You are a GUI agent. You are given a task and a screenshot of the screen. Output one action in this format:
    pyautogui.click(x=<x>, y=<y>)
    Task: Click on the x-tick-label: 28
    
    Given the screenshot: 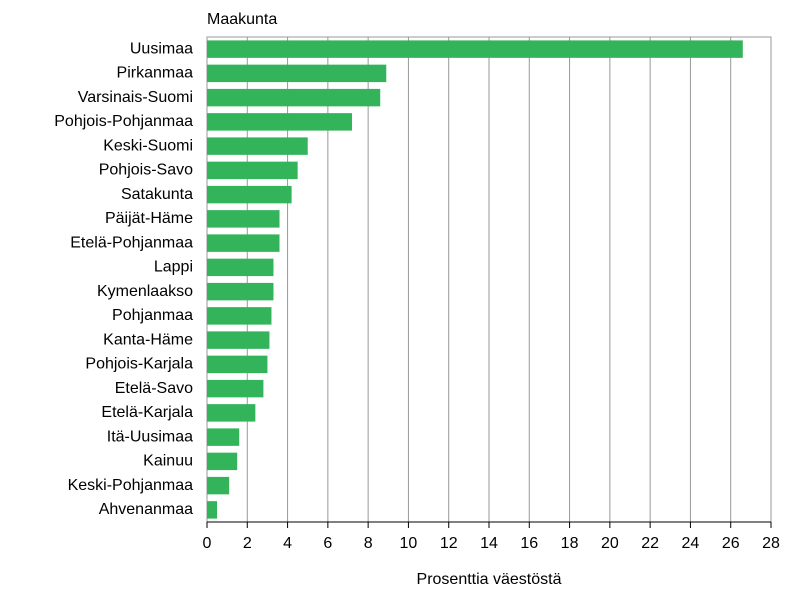 What is the action you would take?
    pyautogui.click(x=771, y=543)
    